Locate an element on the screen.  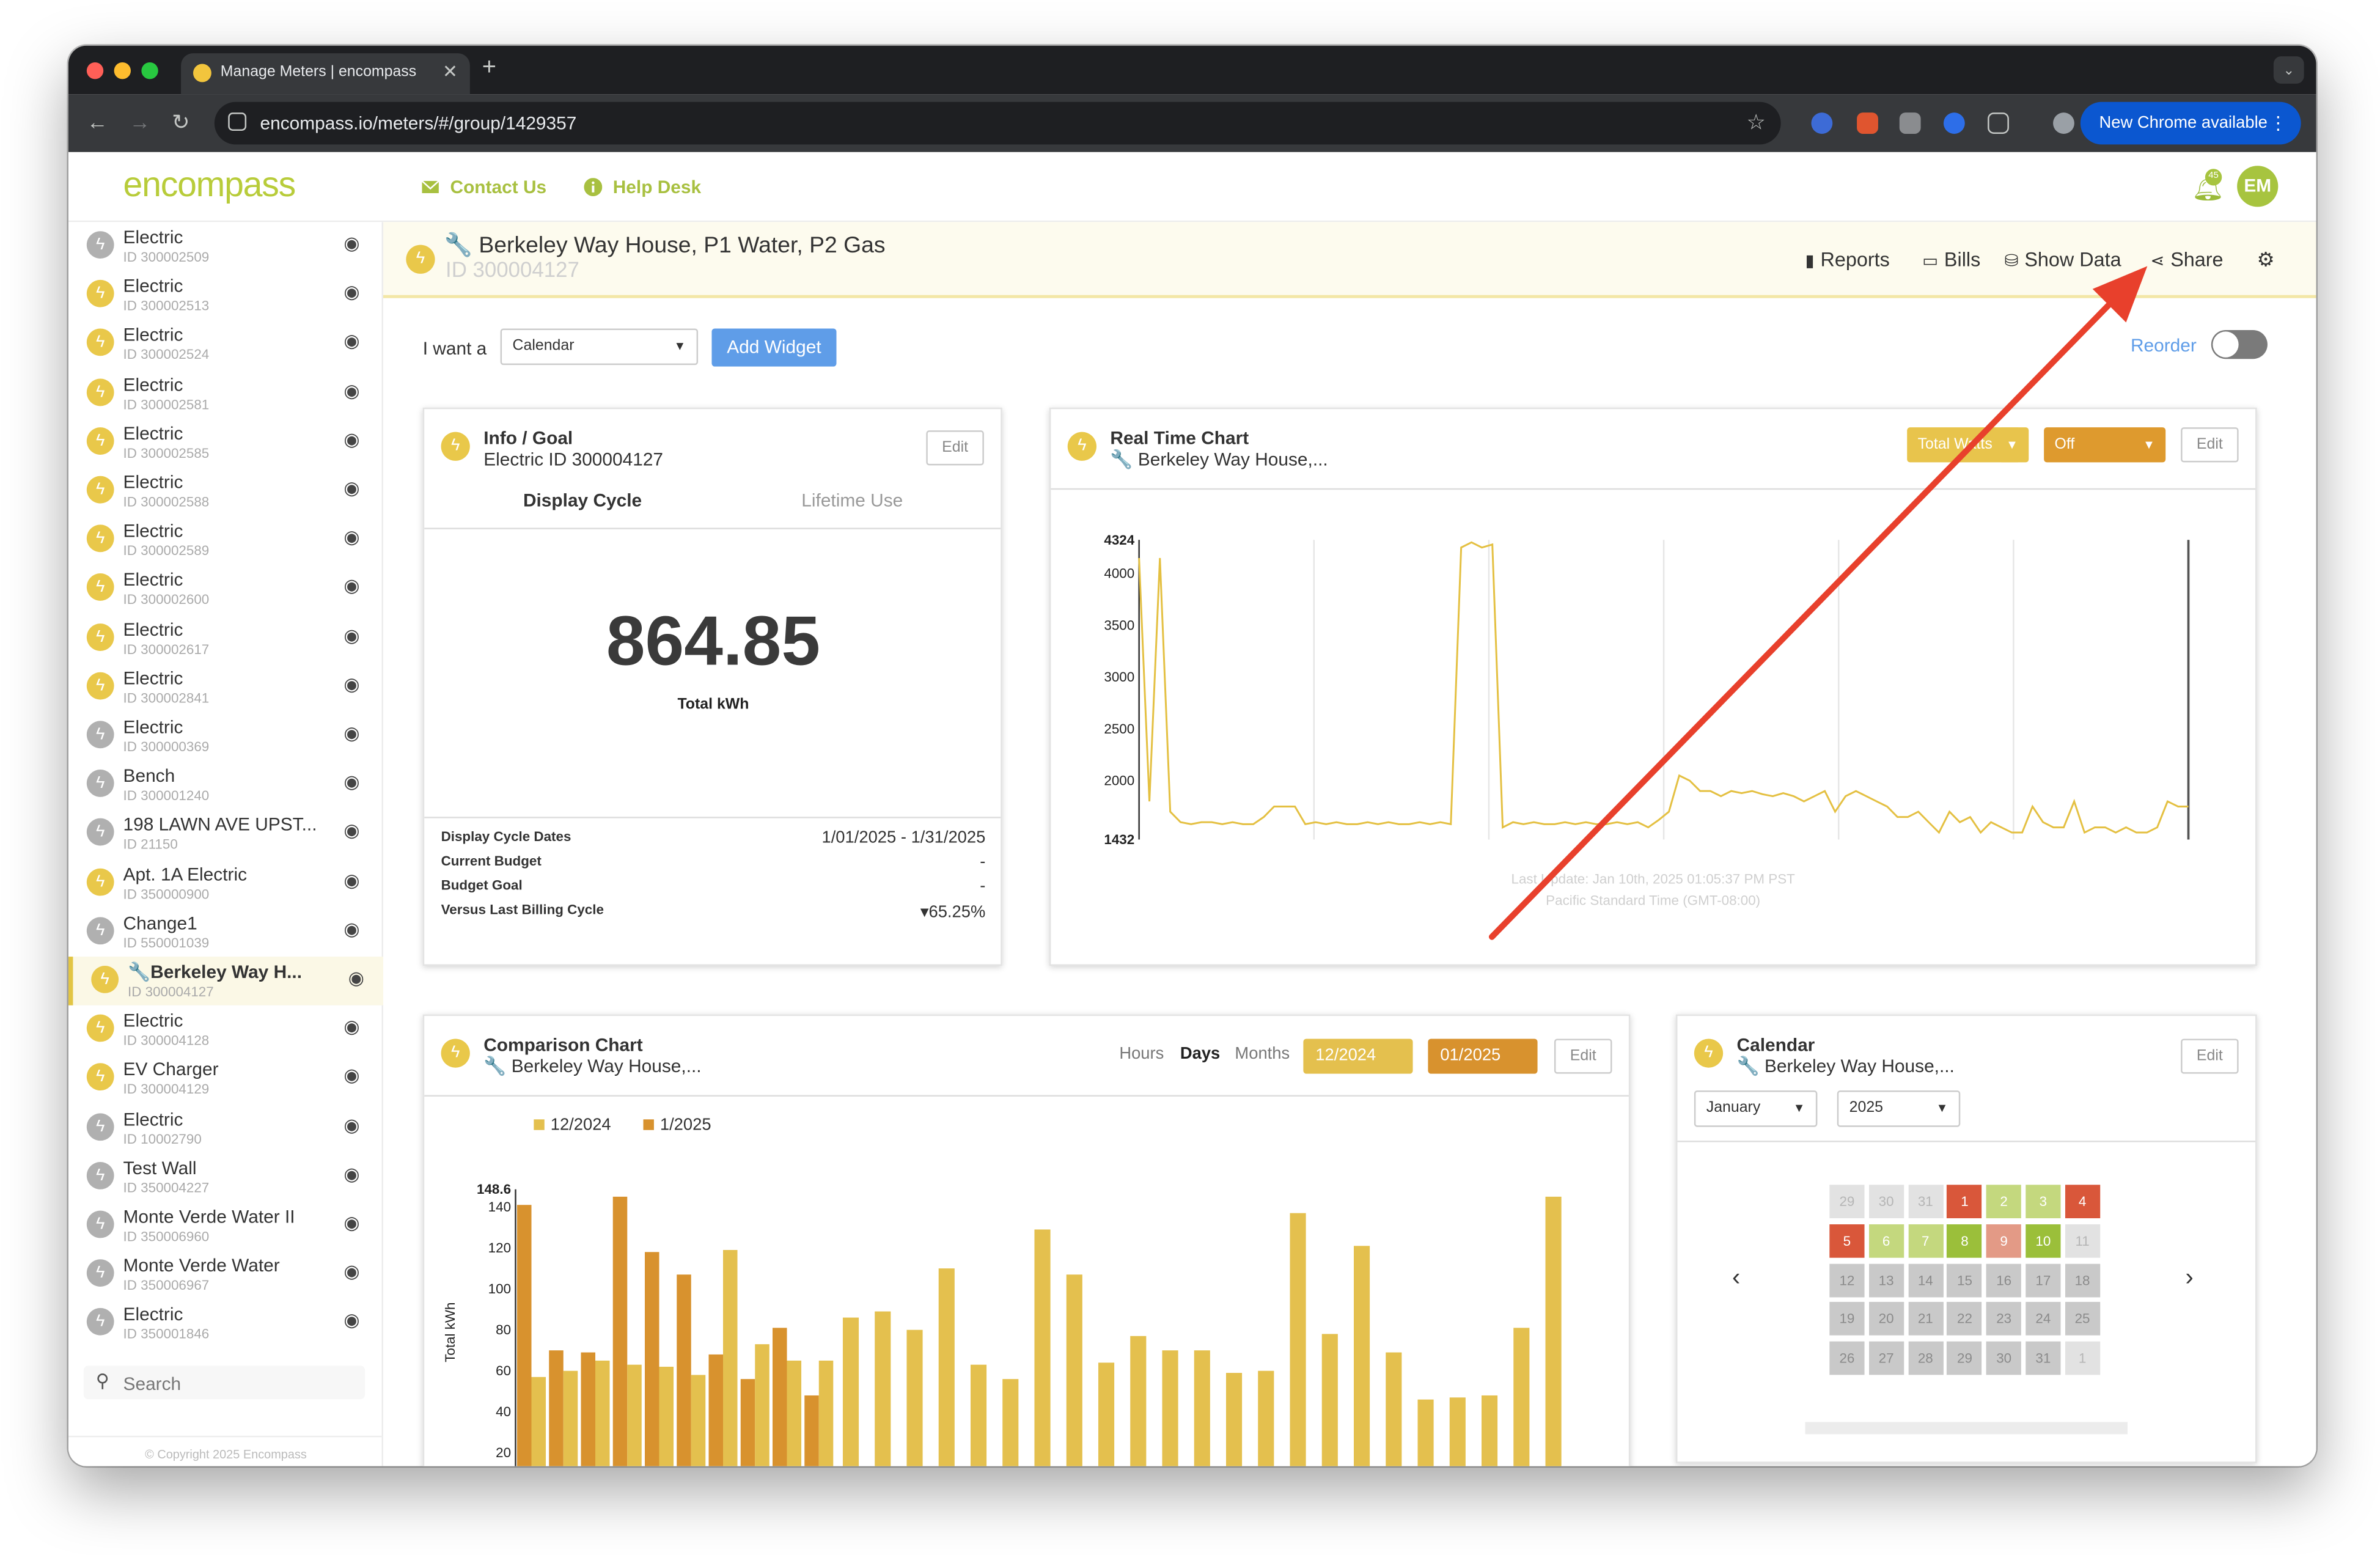
search-input: Search is located at coordinates (152, 1384).